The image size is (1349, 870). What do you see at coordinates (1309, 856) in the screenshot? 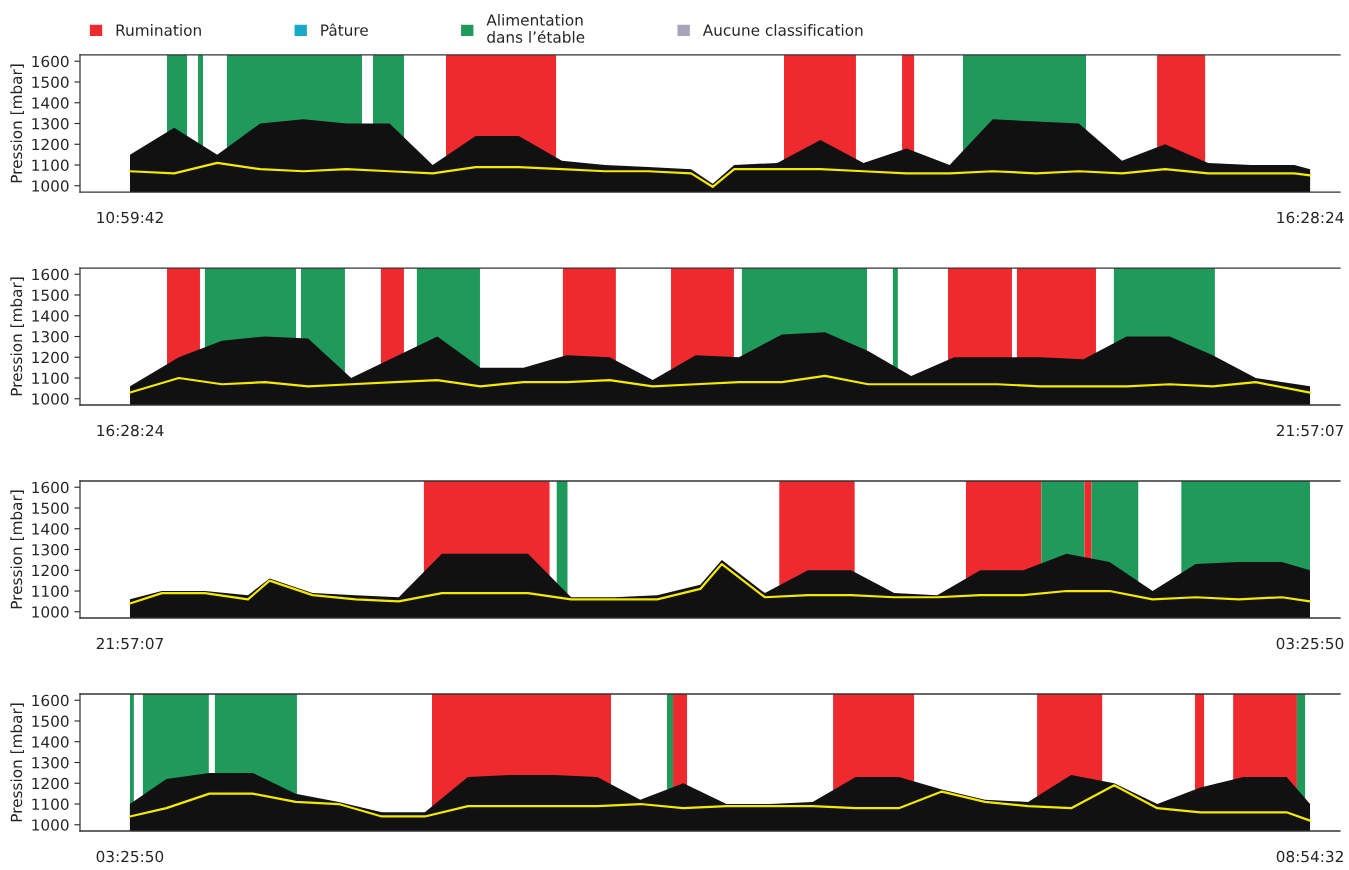
I see `x-tick-label: 08:54:32` at bounding box center [1309, 856].